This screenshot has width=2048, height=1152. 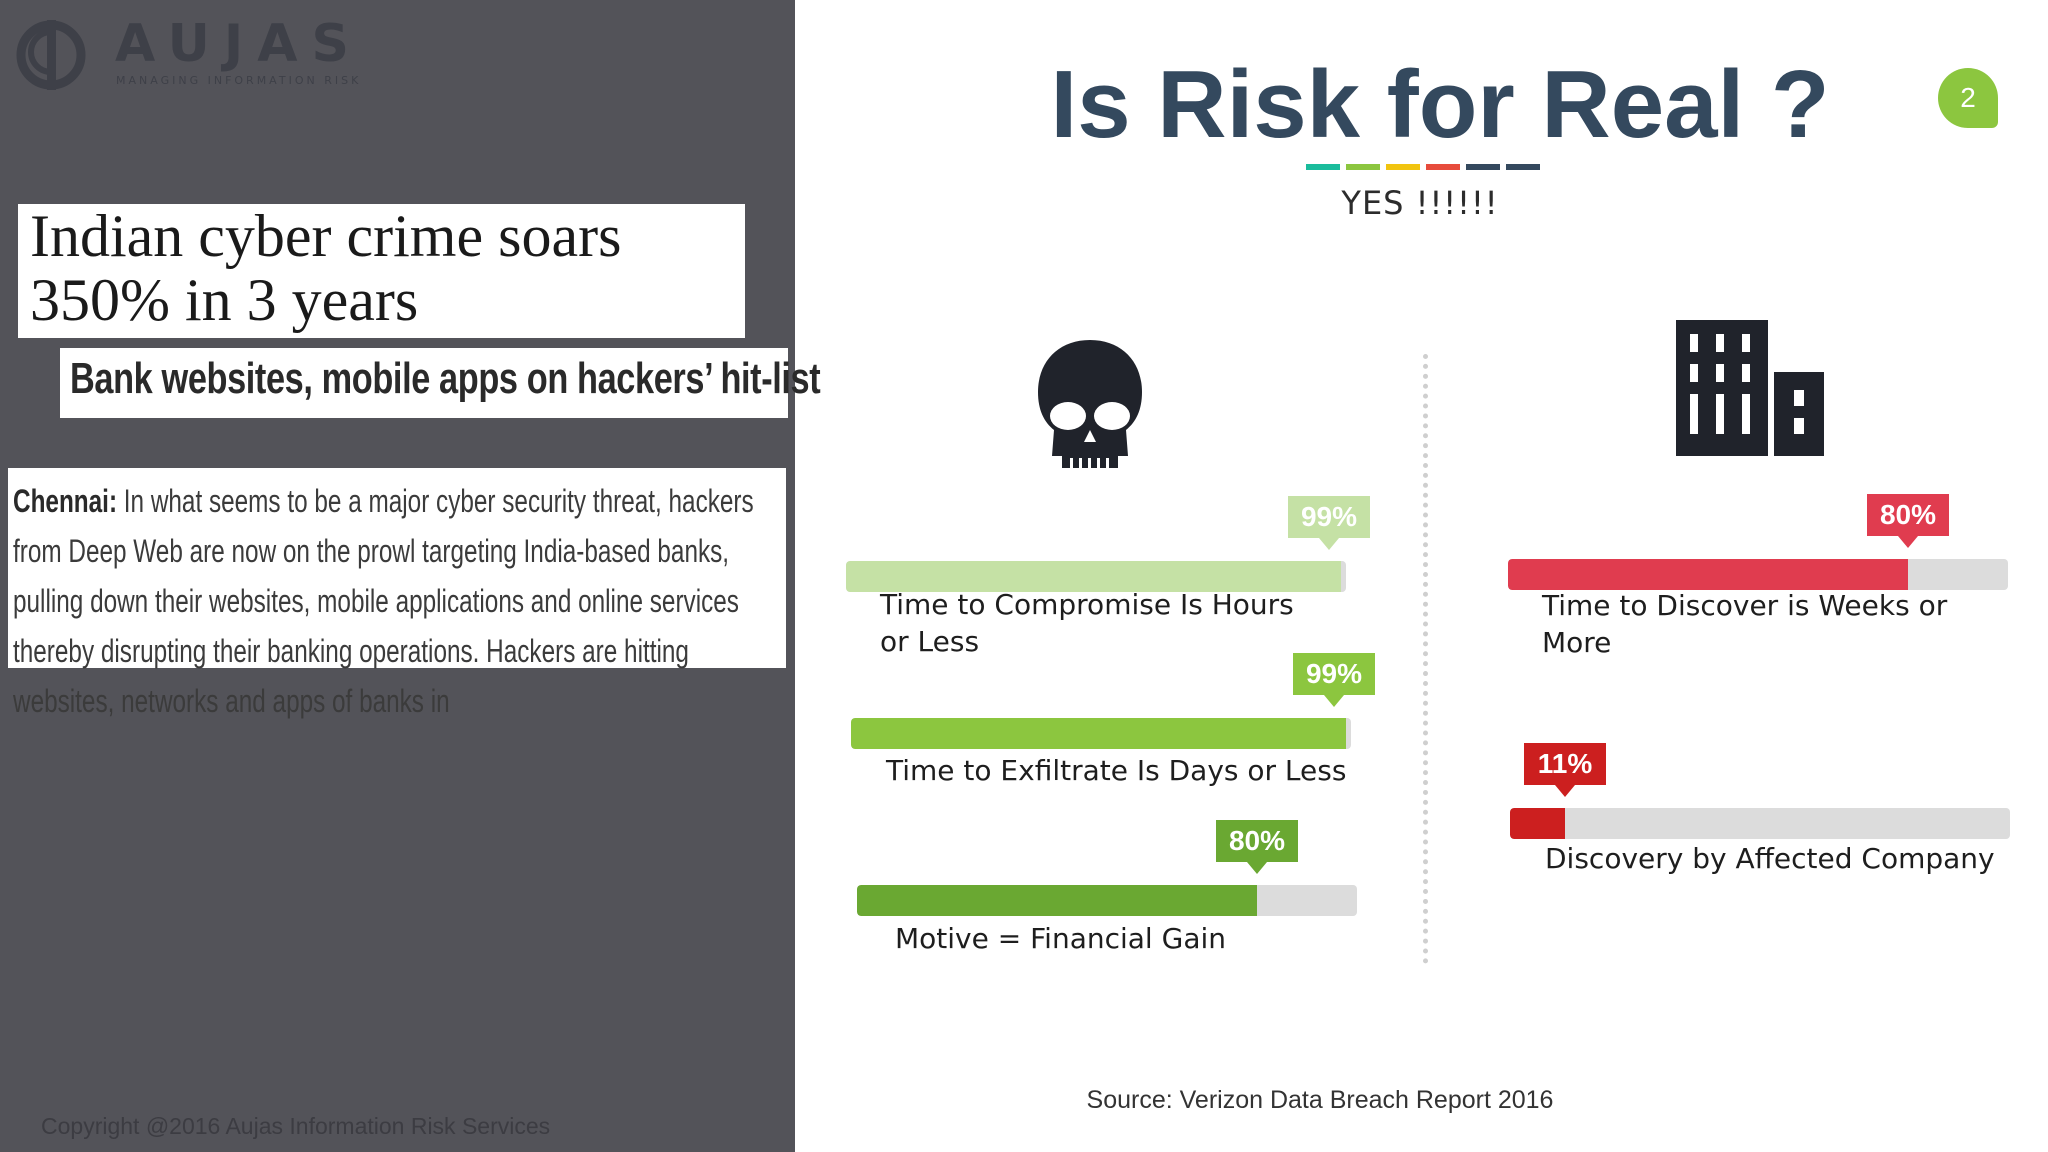 I want to click on aujas-logo, so click(x=51, y=55).